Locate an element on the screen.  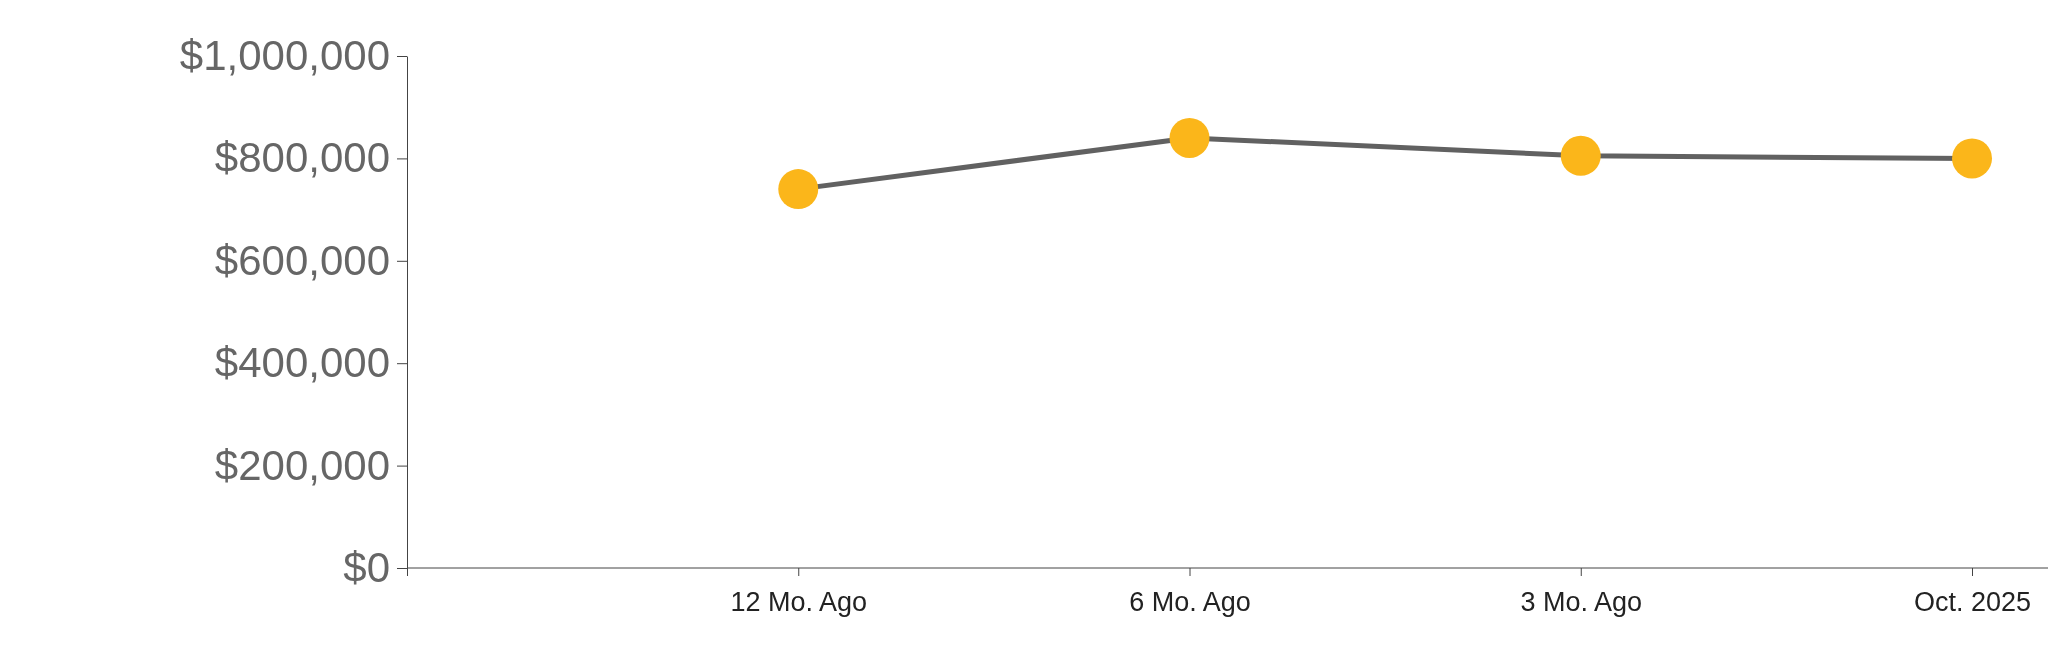
x-tick-label: 6 Mo. Ago is located at coordinates (1190, 602).